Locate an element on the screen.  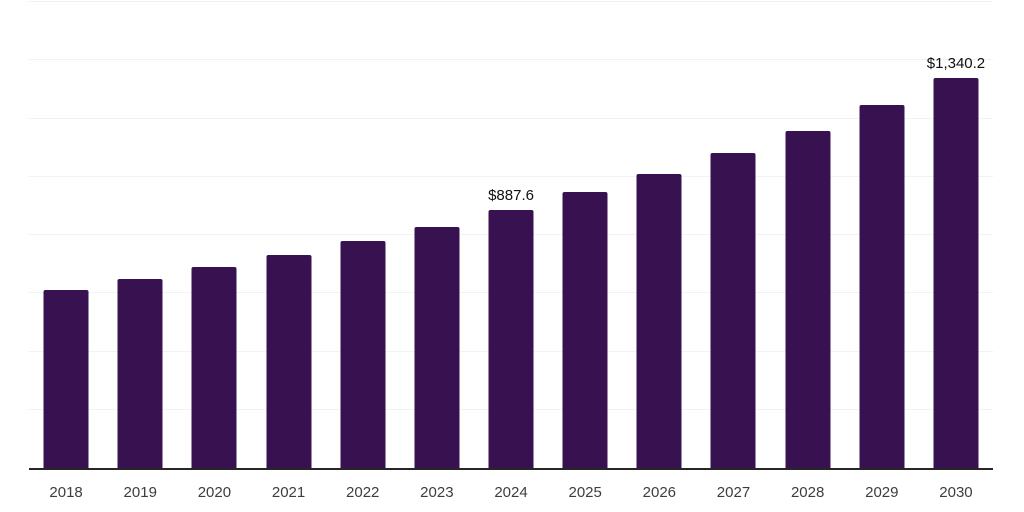
x-tick-label-2020: 2020 is located at coordinates (214, 492).